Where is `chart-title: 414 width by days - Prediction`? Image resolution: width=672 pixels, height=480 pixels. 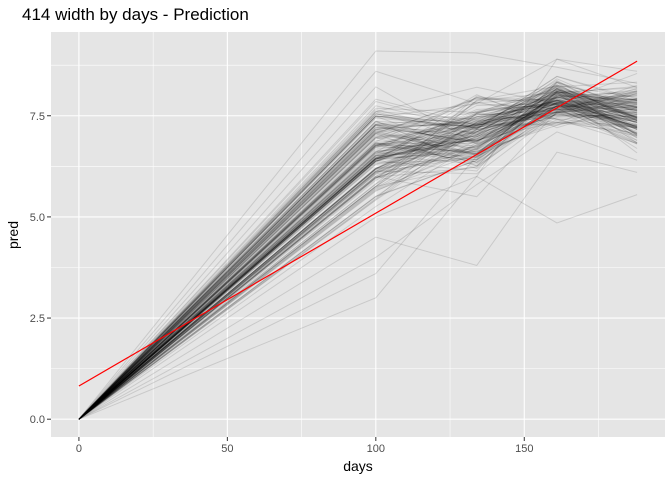
chart-title: 414 width by days - Prediction is located at coordinates (135, 14).